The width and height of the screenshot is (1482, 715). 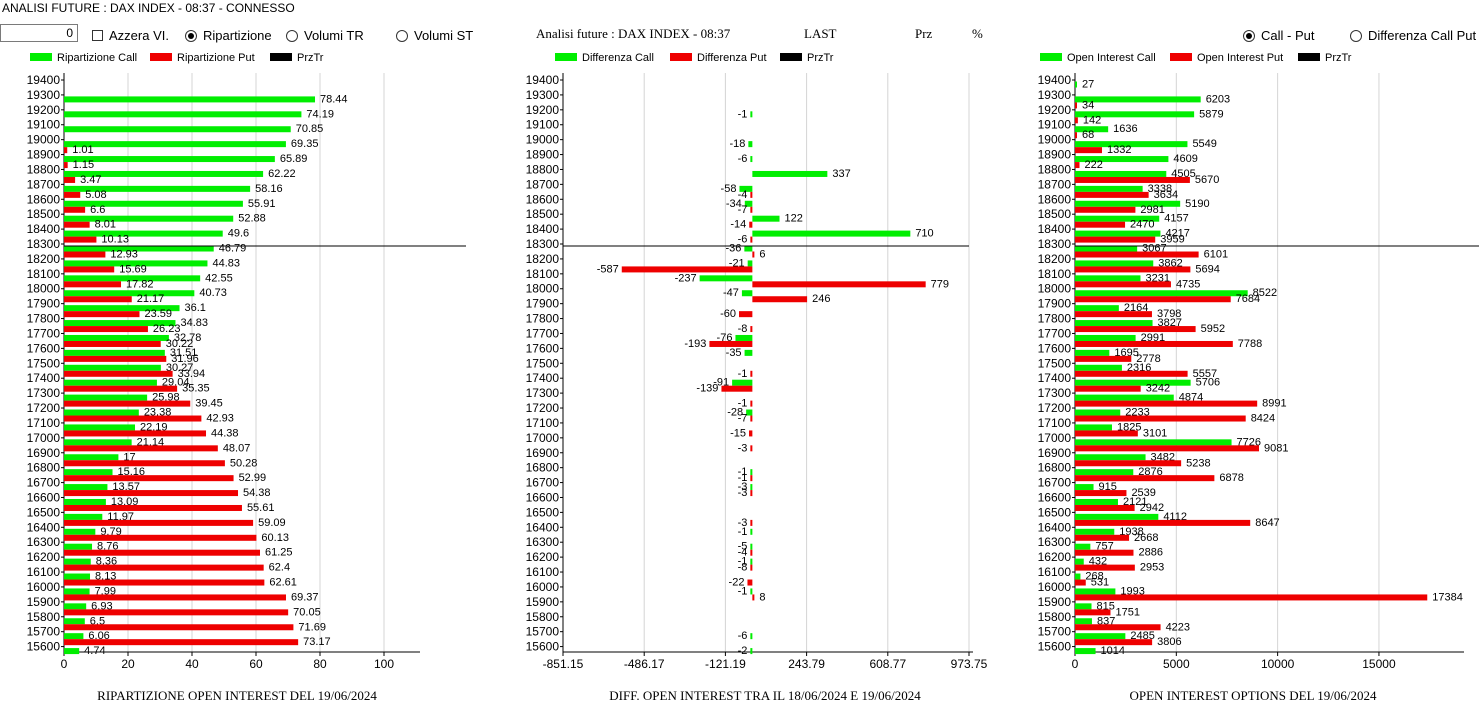 I want to click on volumi-tr-radio: Volumi TR, so click(x=325, y=35).